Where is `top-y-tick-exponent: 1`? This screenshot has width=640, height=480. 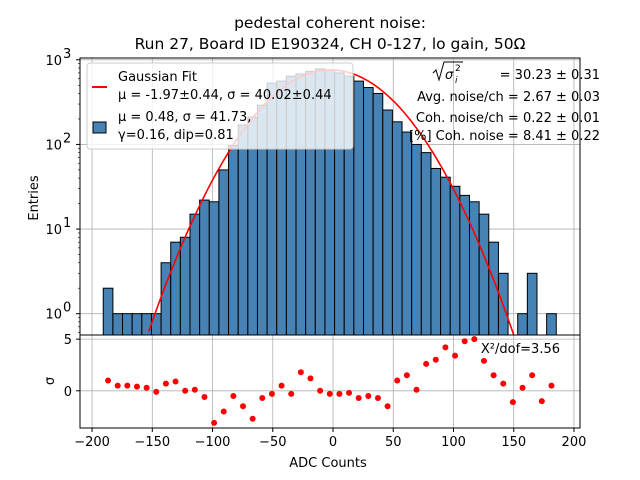
top-y-tick-exponent: 1 is located at coordinates (67, 223).